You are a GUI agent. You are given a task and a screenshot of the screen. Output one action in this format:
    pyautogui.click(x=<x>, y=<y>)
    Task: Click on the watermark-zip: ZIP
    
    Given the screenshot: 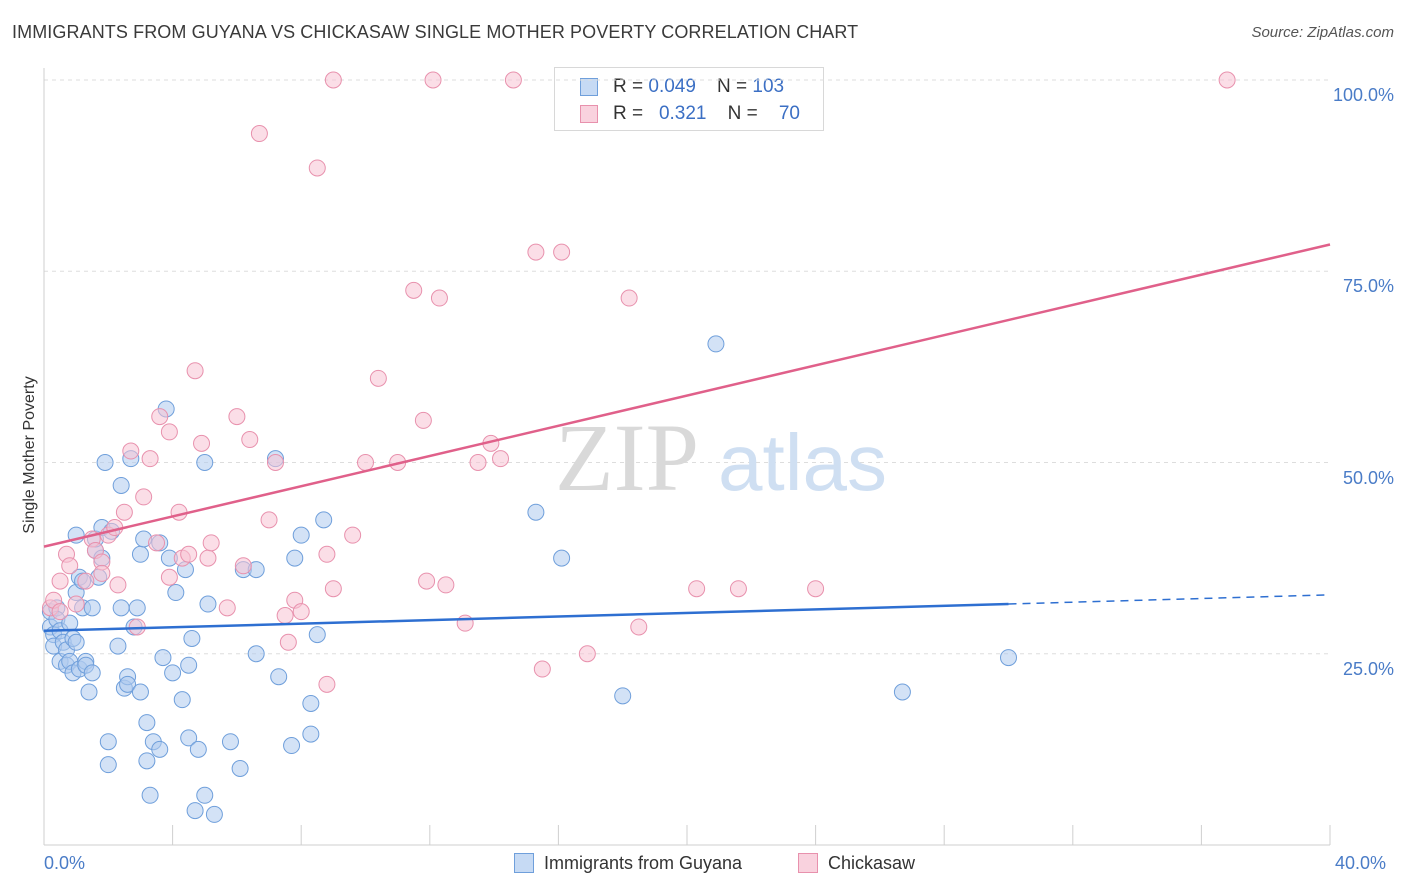 What is the action you would take?
    pyautogui.click(x=627, y=457)
    